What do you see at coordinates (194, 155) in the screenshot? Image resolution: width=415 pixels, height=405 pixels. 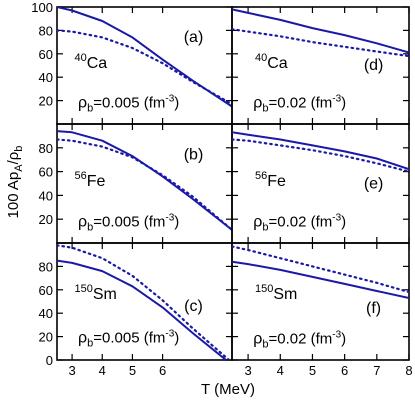 I see `panel-label: (b)` at bounding box center [194, 155].